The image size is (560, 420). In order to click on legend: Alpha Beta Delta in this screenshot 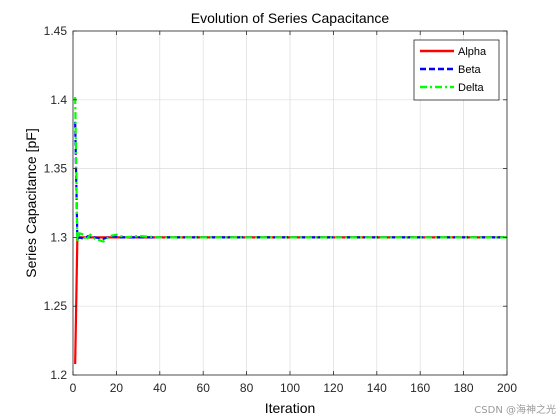, I will do `click(456, 70)`.